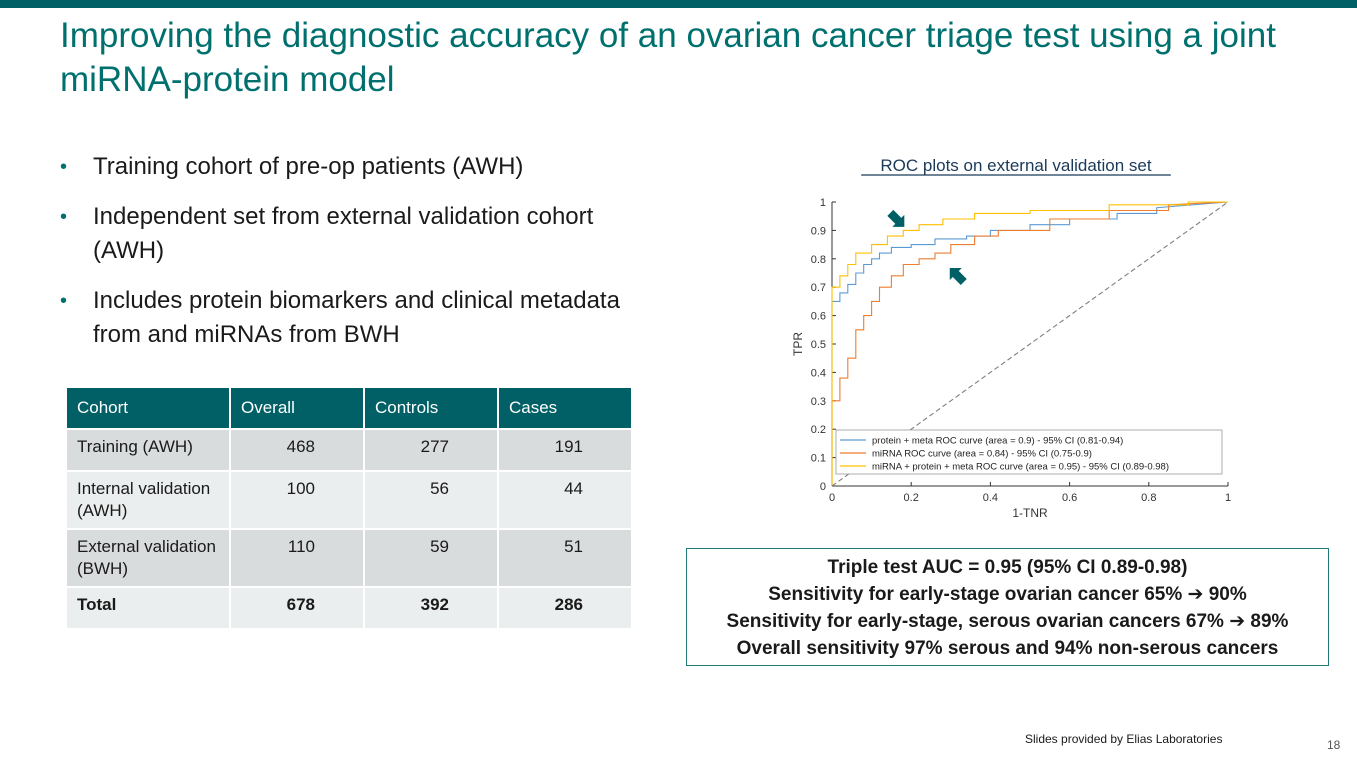 This screenshot has height=764, width=1357. I want to click on table-row: External validation (BWH) 110 59 51, so click(349, 558).